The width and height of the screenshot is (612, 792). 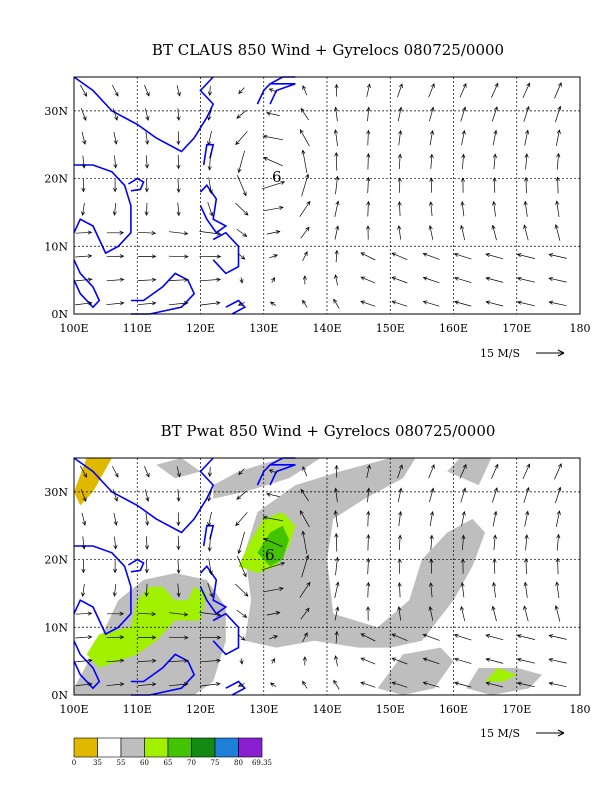 I want to click on x-tick-label: 160E, so click(x=453, y=328).